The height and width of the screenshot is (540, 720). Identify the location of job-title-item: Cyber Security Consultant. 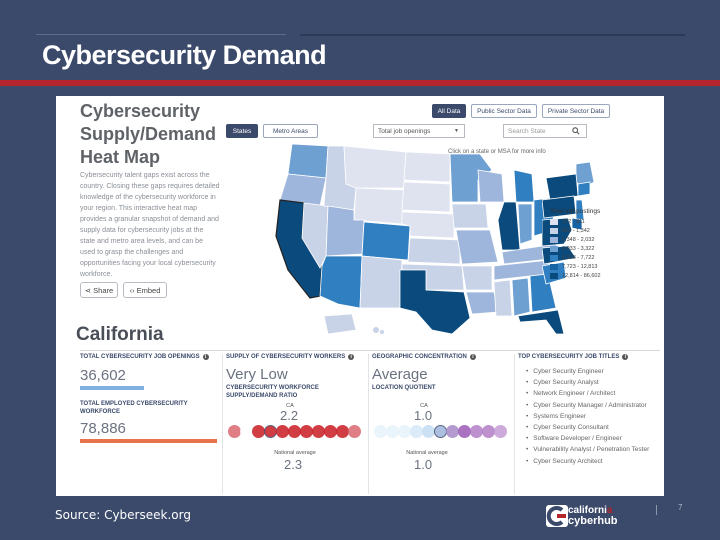
(591, 427).